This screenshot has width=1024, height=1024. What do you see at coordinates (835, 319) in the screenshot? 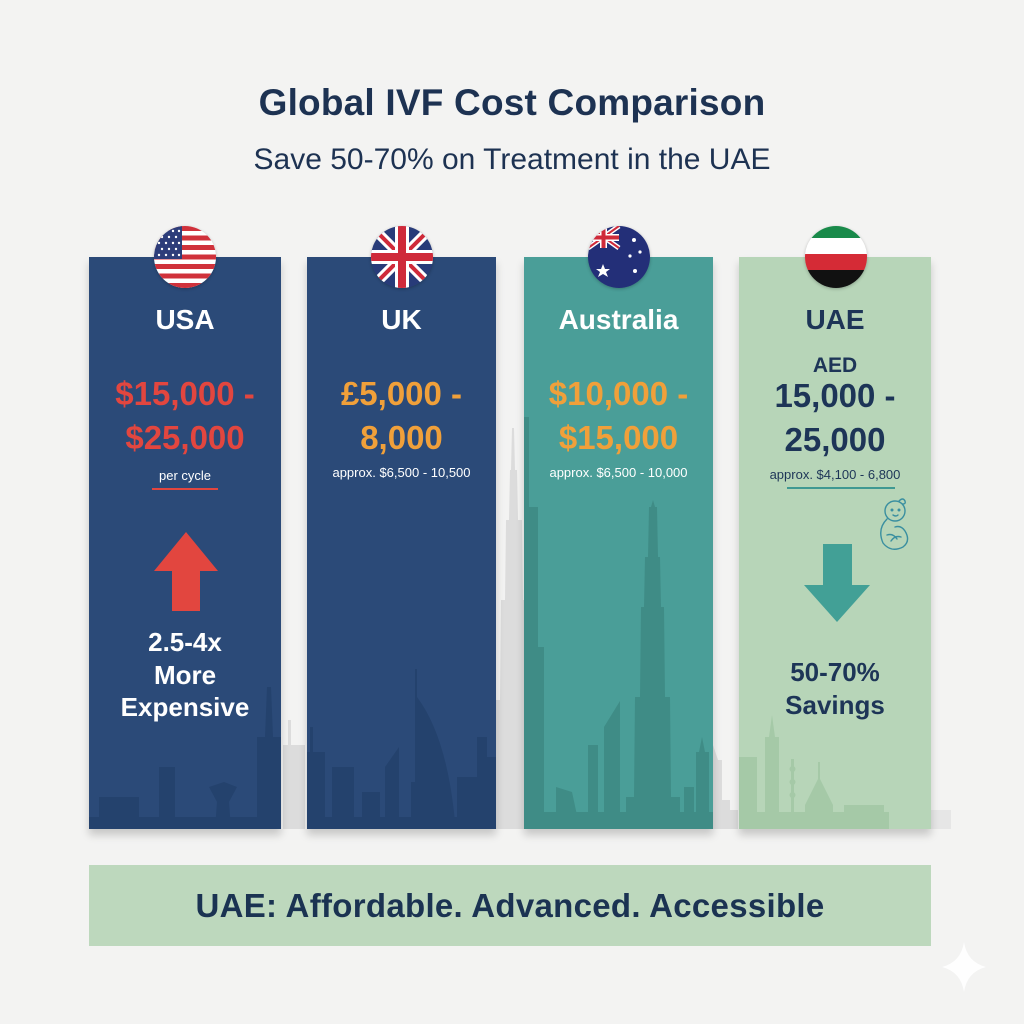
I see `country-name: UAE` at bounding box center [835, 319].